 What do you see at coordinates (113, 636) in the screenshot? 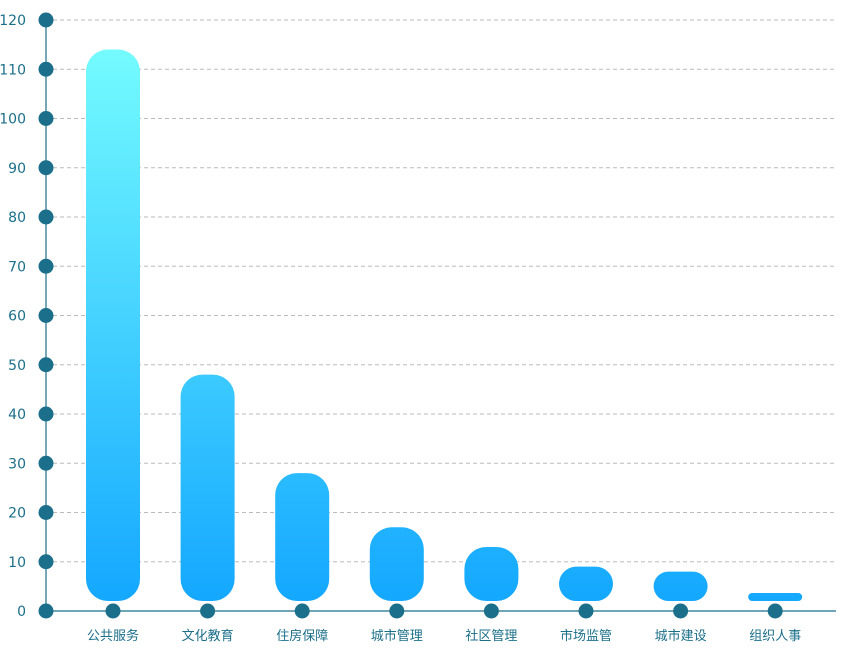
I see `x-tick-label: 公共服务` at bounding box center [113, 636].